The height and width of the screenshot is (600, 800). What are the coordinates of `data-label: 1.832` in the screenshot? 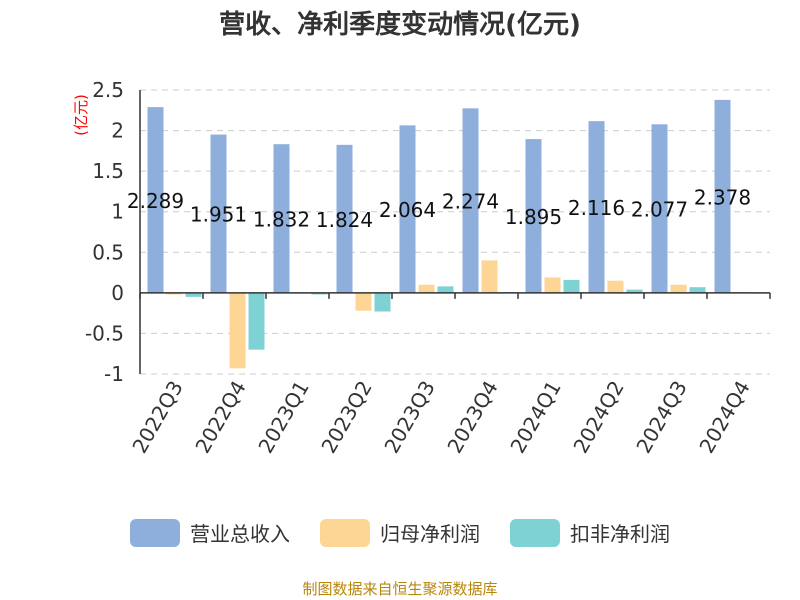 It's located at (281, 220).